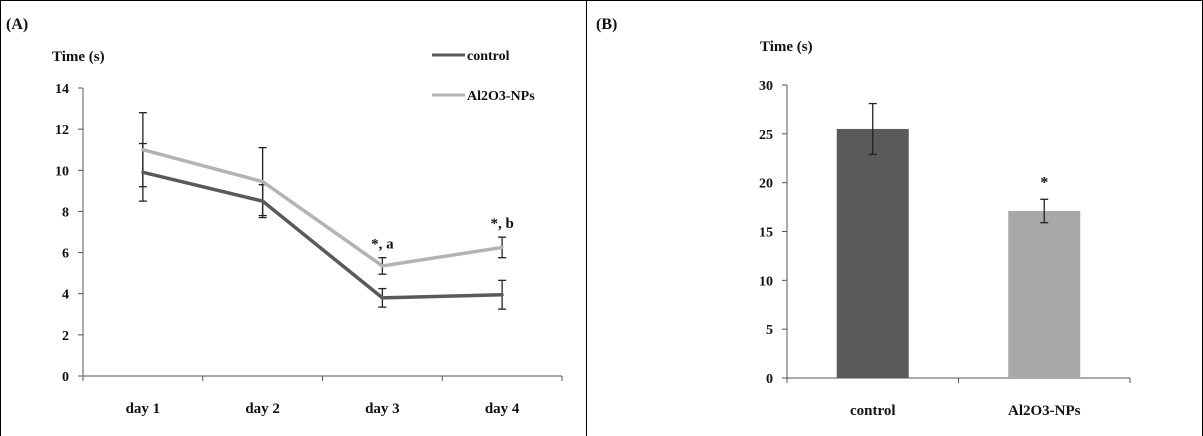 This screenshot has width=1203, height=436. I want to click on panel-a-x-tick-label: day 4, so click(502, 409).